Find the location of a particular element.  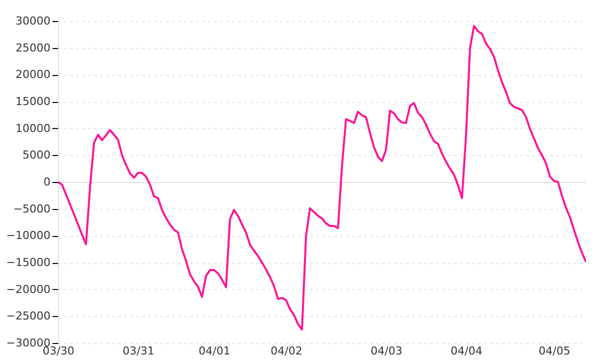

y-tick-label: 25000 is located at coordinates (33, 47).